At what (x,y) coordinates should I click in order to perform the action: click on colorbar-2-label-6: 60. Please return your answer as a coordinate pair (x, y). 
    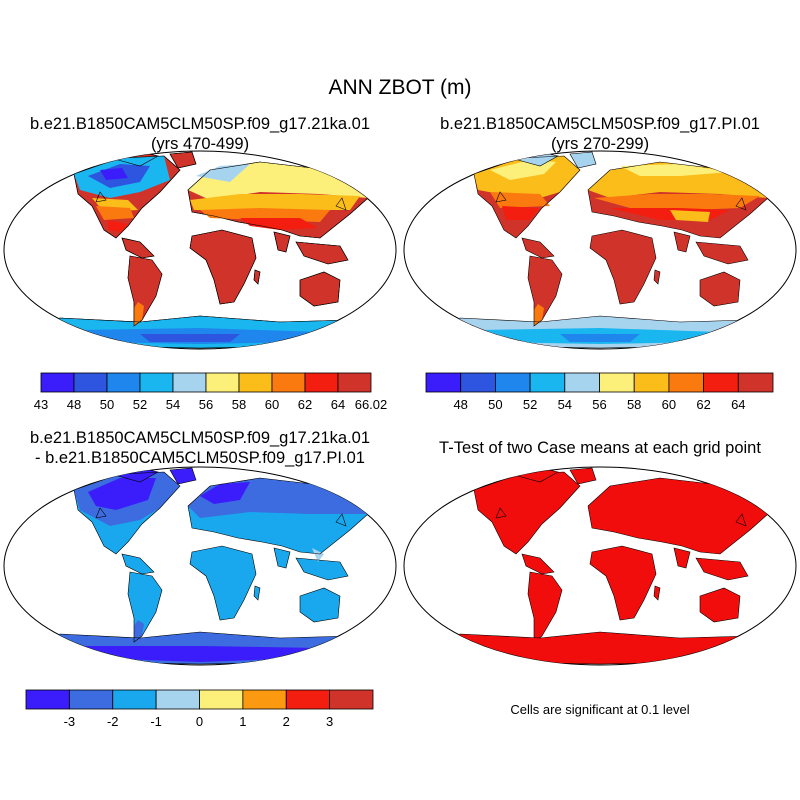
    Looking at the image, I should click on (669, 404).